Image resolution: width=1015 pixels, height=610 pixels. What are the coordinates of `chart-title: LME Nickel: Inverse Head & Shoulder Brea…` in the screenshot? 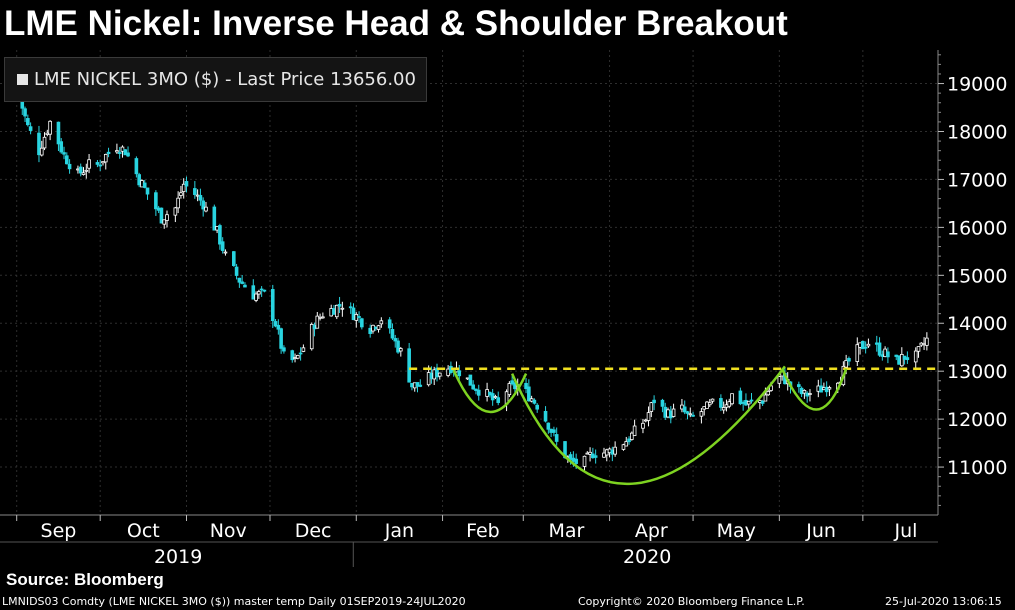 It's located at (396, 23).